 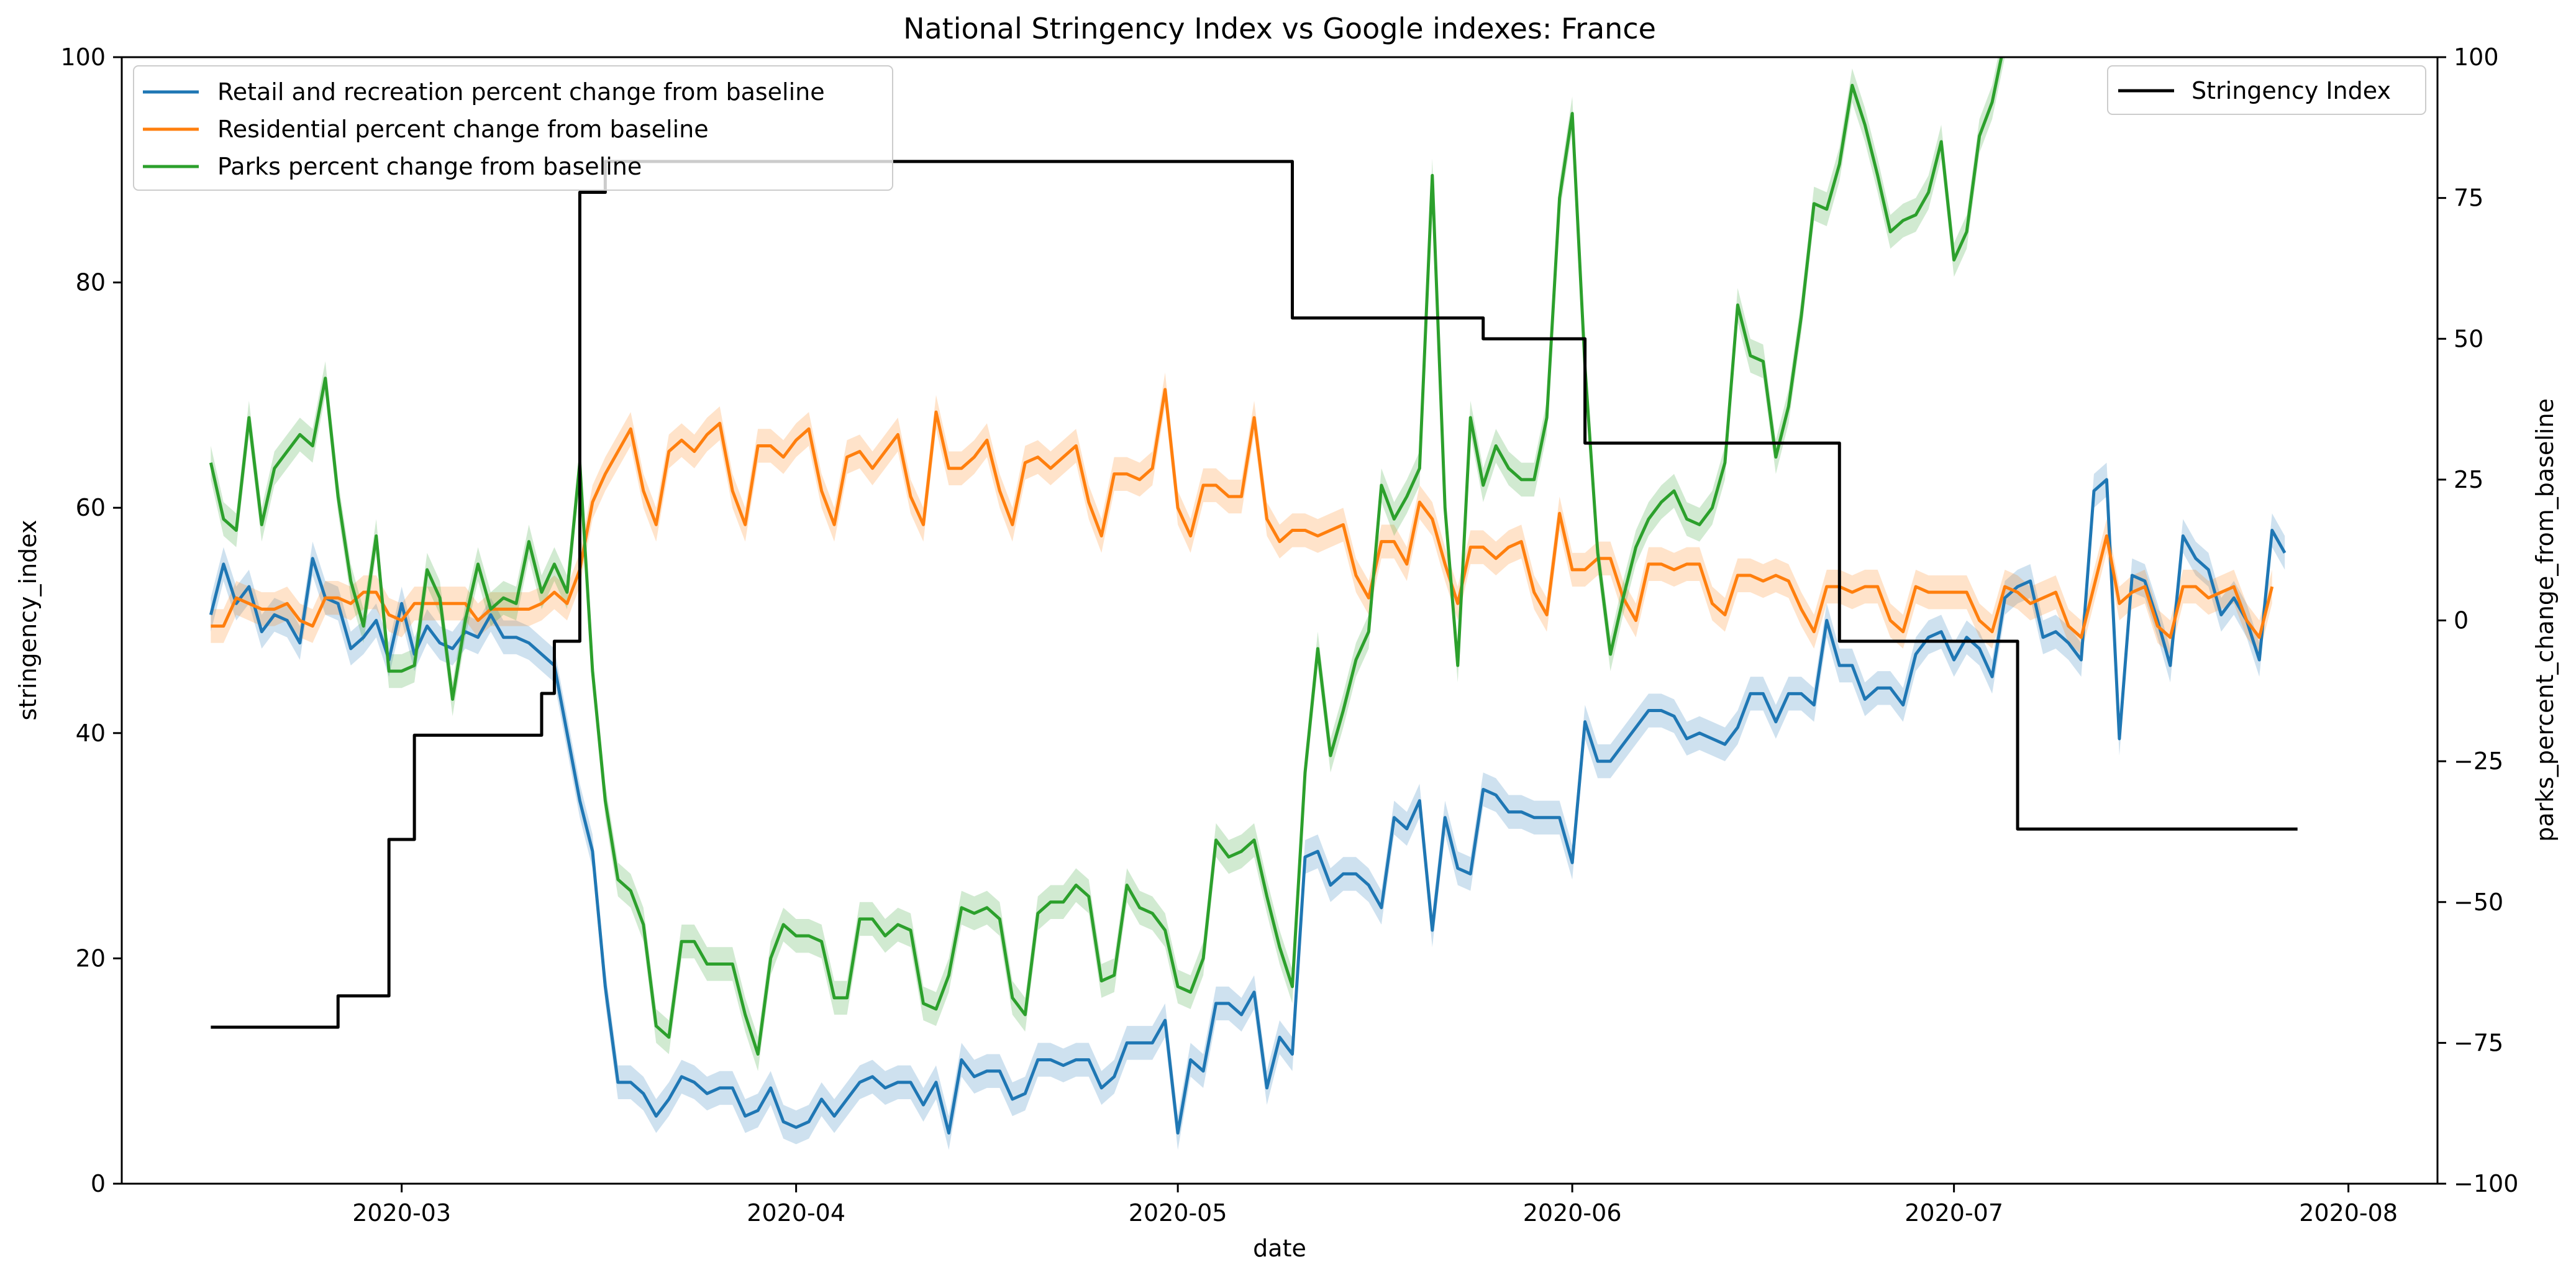 I want to click on y-left-tick-label: 100, so click(x=83, y=57).